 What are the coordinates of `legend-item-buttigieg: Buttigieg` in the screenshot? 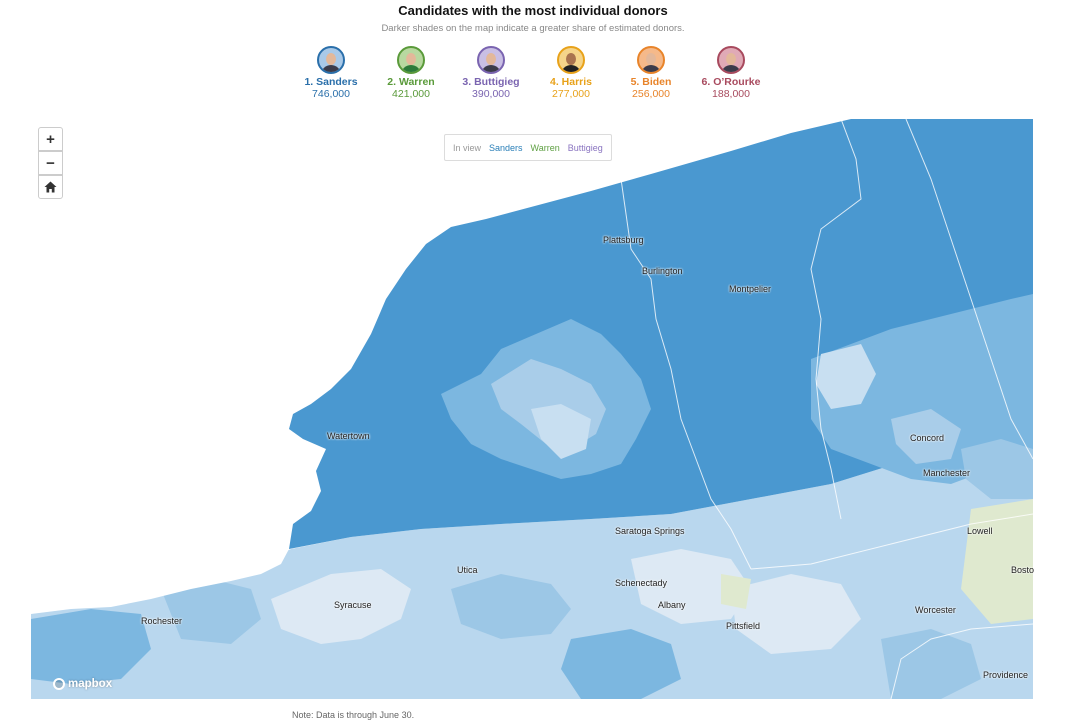 It's located at (585, 147).